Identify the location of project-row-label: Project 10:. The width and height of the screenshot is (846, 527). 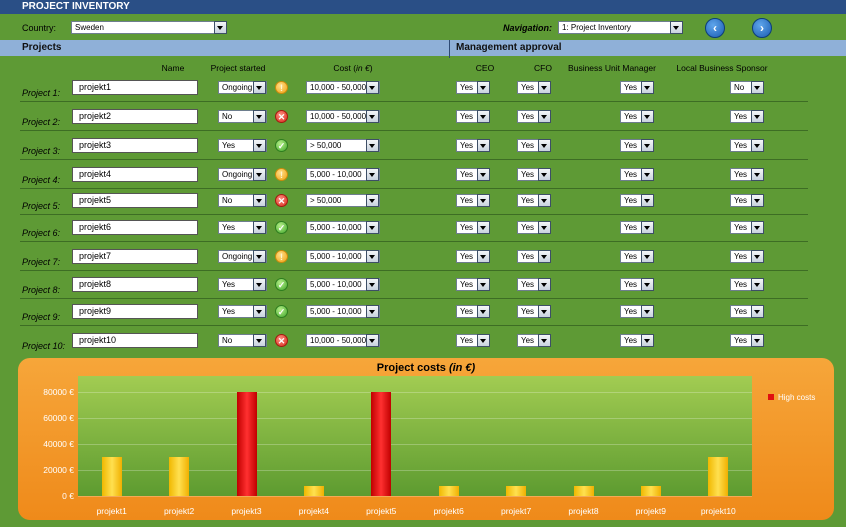
(44, 346).